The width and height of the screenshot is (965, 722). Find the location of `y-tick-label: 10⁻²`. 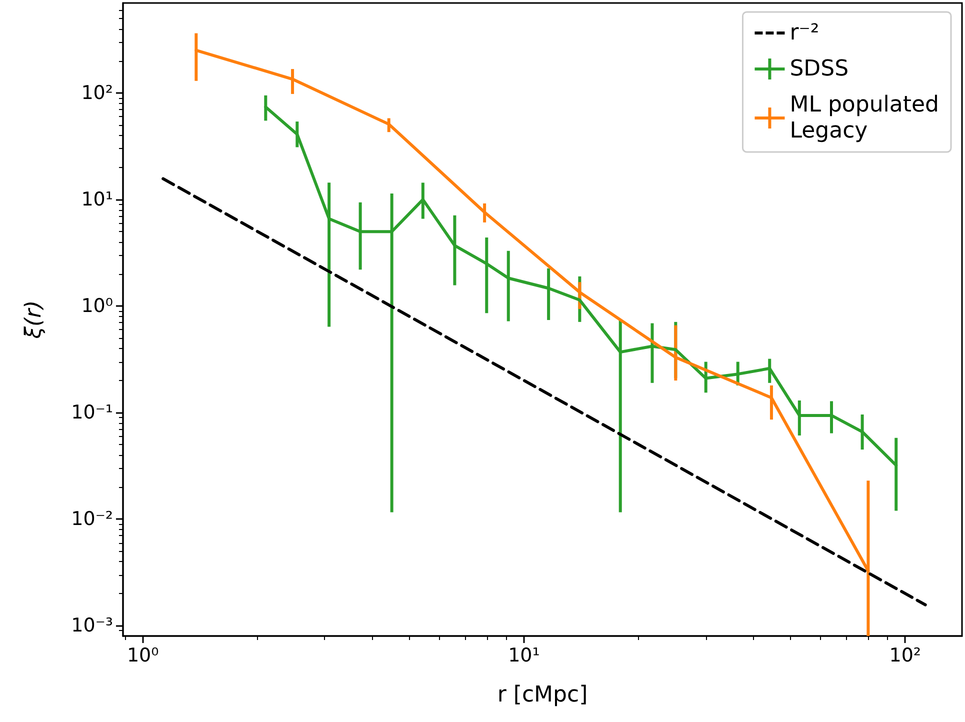

y-tick-label: 10⁻² is located at coordinates (92, 519).